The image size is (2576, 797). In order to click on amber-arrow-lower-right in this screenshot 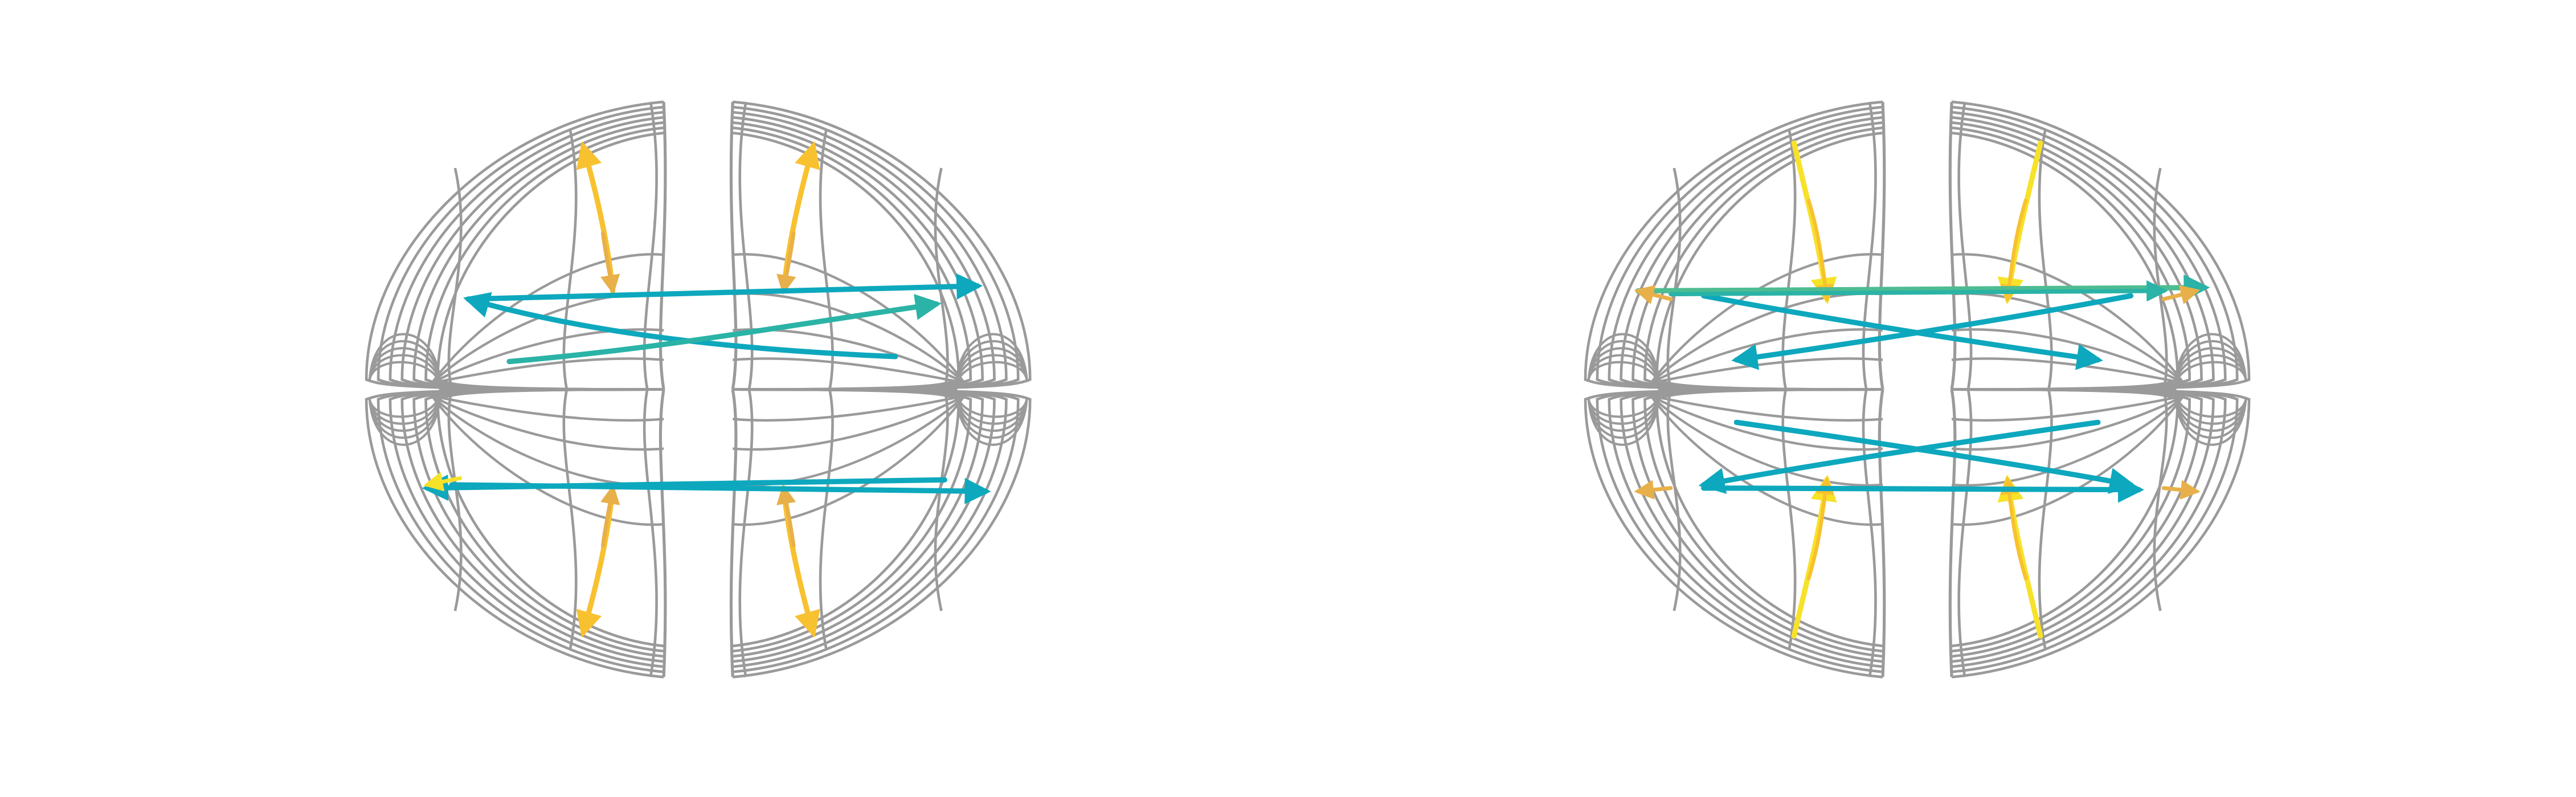, I will do `click(786, 516)`.